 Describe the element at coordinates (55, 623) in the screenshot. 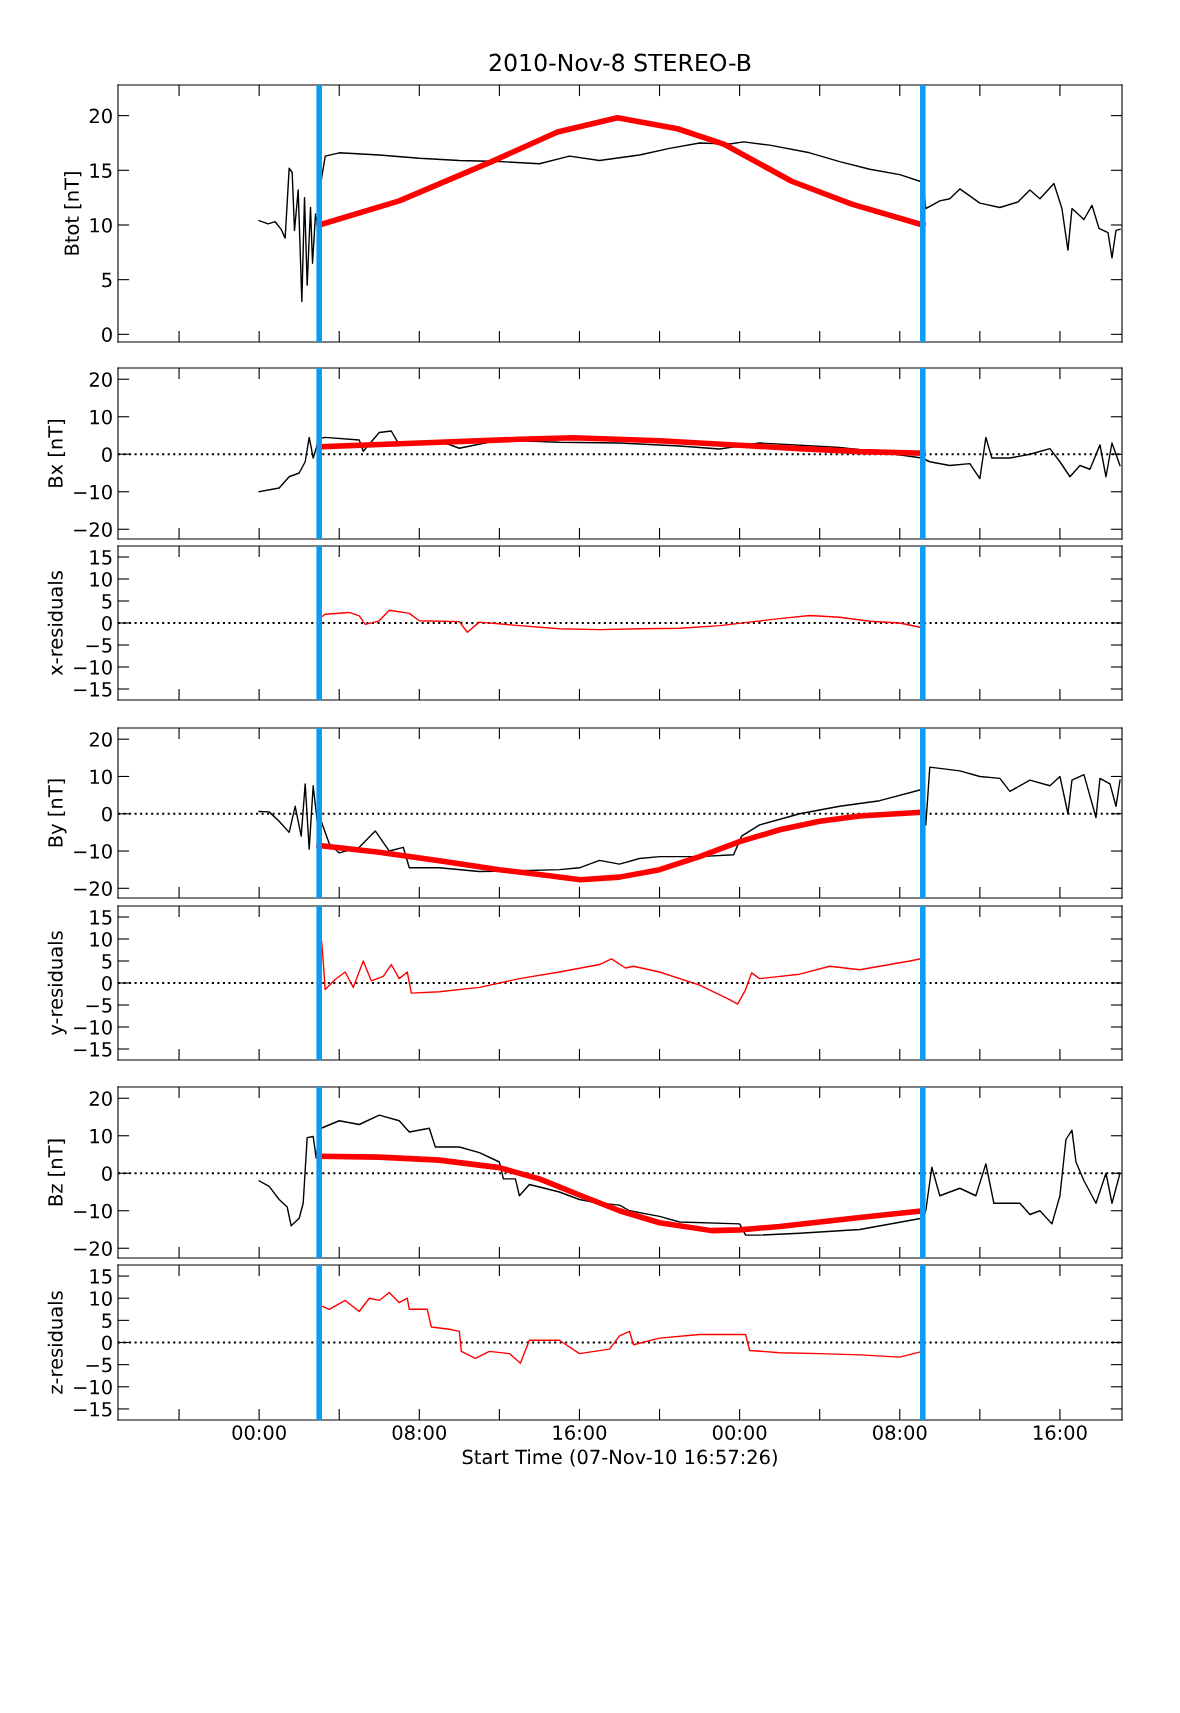

I see `y-axis-title: x-residuals` at that location.